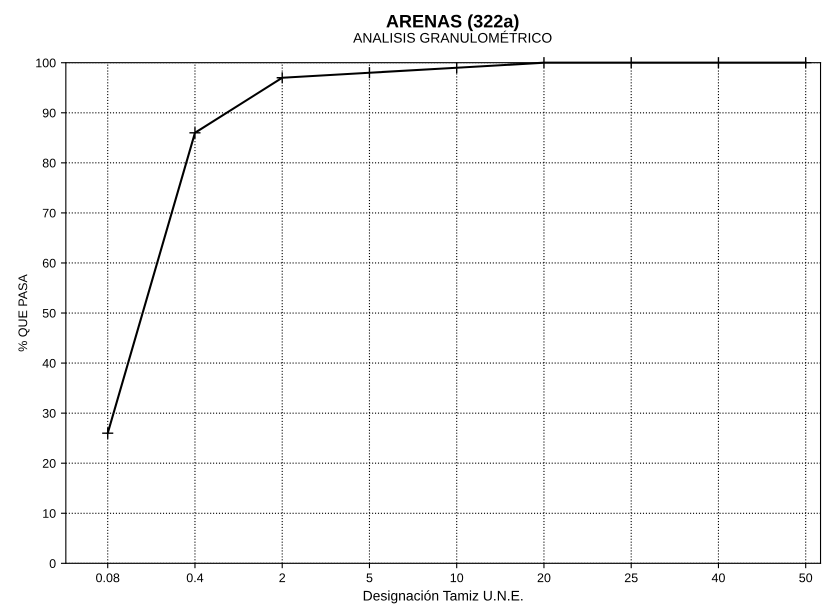 This screenshot has width=823, height=609. I want to click on x-tick-label: 50, so click(805, 577).